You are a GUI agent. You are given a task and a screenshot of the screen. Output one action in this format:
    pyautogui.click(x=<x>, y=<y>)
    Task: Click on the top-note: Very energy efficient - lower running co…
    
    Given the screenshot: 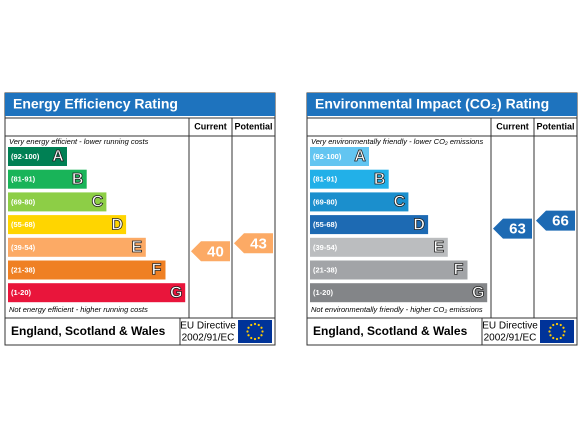 What is the action you would take?
    pyautogui.click(x=79, y=141)
    